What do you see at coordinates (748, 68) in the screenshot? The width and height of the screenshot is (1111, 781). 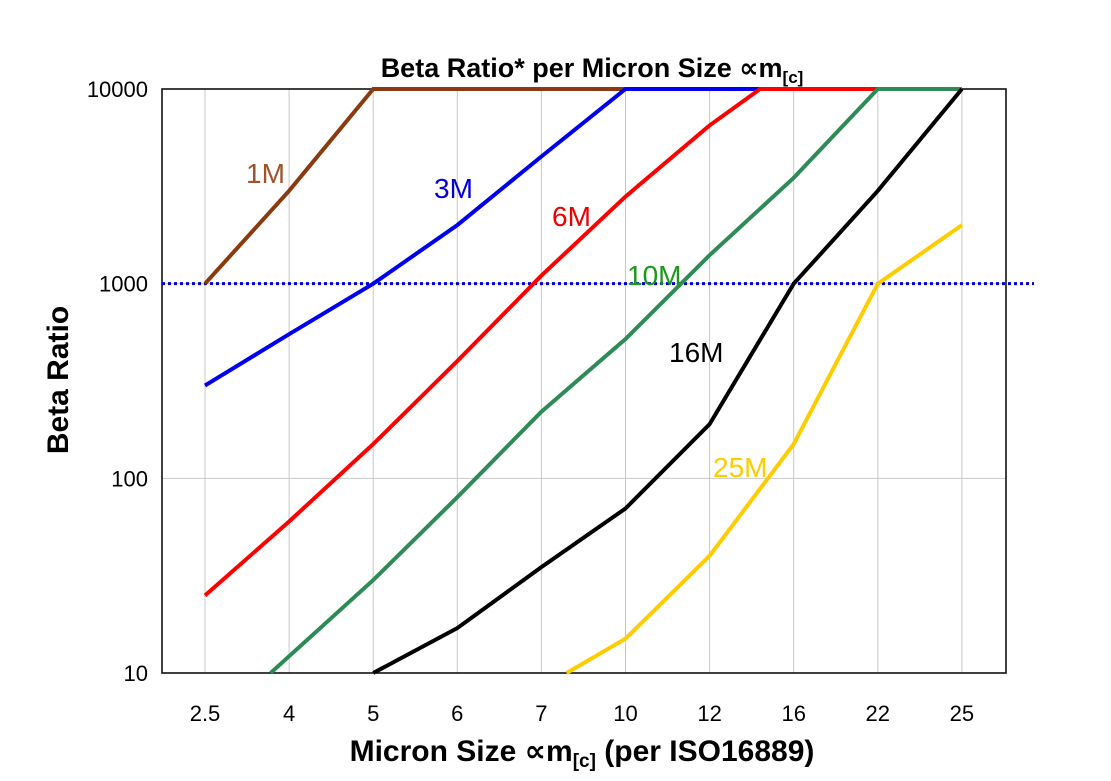 I see `chart-title-symbol: ∝` at bounding box center [748, 68].